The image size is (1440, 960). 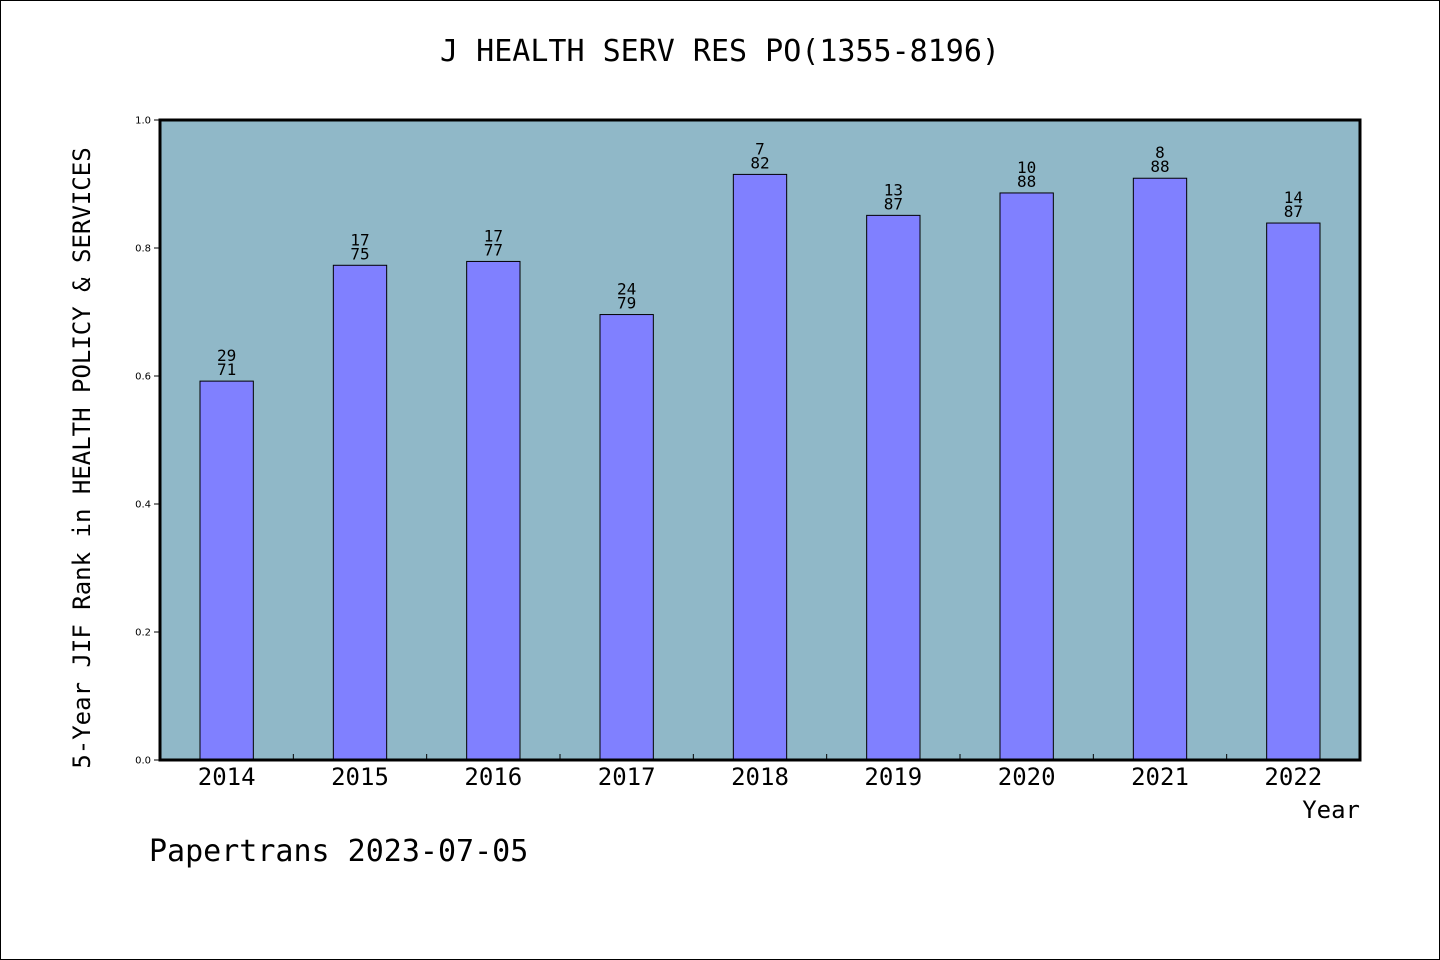 I want to click on y-tick-label: 0.2, so click(x=143, y=633).